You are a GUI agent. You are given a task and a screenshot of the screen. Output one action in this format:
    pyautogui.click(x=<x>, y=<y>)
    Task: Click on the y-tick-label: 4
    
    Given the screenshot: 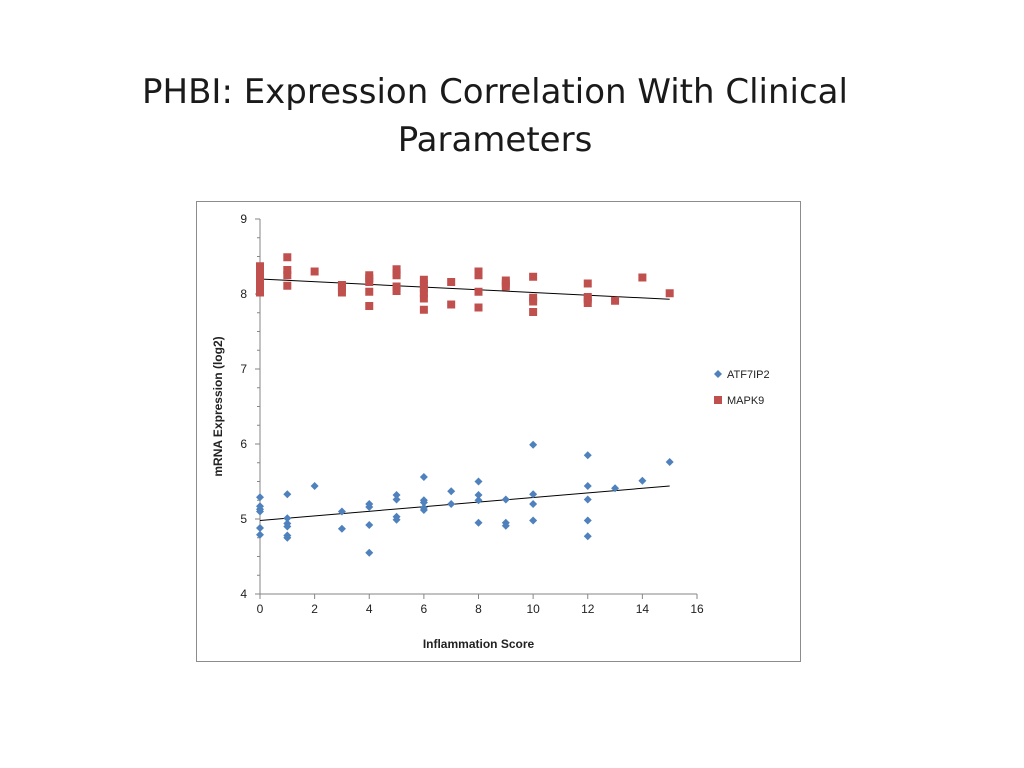 What is the action you would take?
    pyautogui.click(x=243, y=594)
    